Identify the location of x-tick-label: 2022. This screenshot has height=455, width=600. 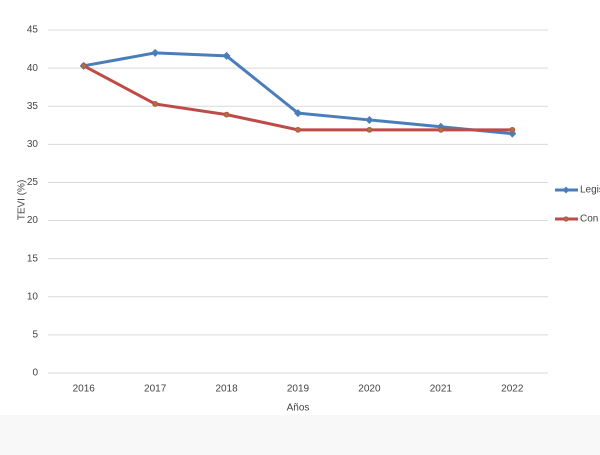
(512, 389).